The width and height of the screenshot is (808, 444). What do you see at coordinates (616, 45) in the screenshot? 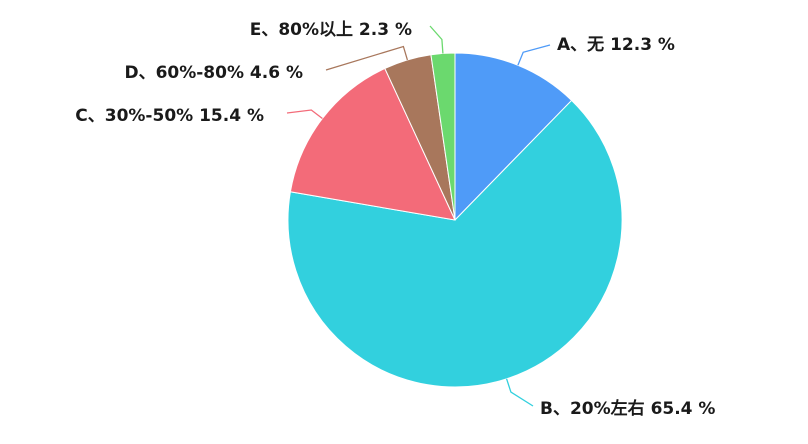
I see `slice-a-label: A、无 12.3 %` at bounding box center [616, 45].